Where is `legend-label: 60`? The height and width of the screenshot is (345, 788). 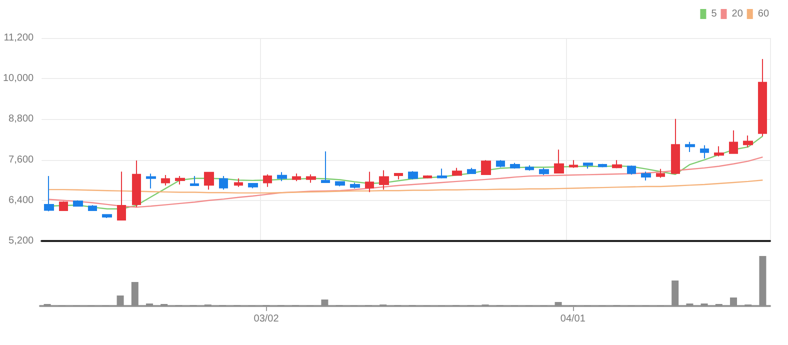
legend-label: 60 is located at coordinates (764, 14).